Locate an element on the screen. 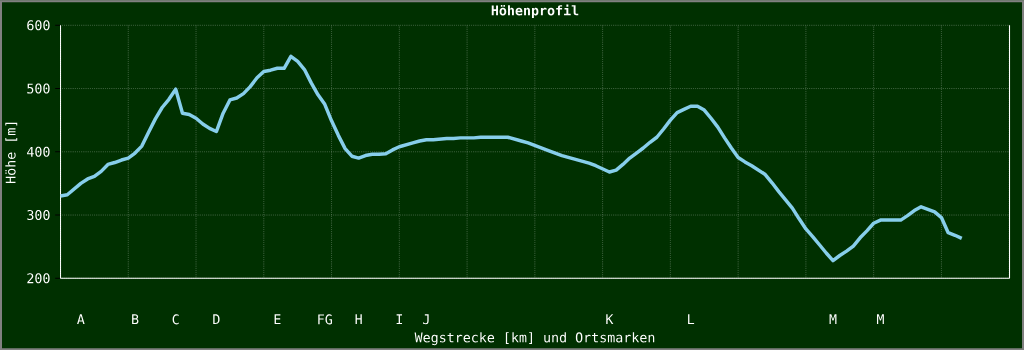  x-tick-label: J is located at coordinates (426, 319).